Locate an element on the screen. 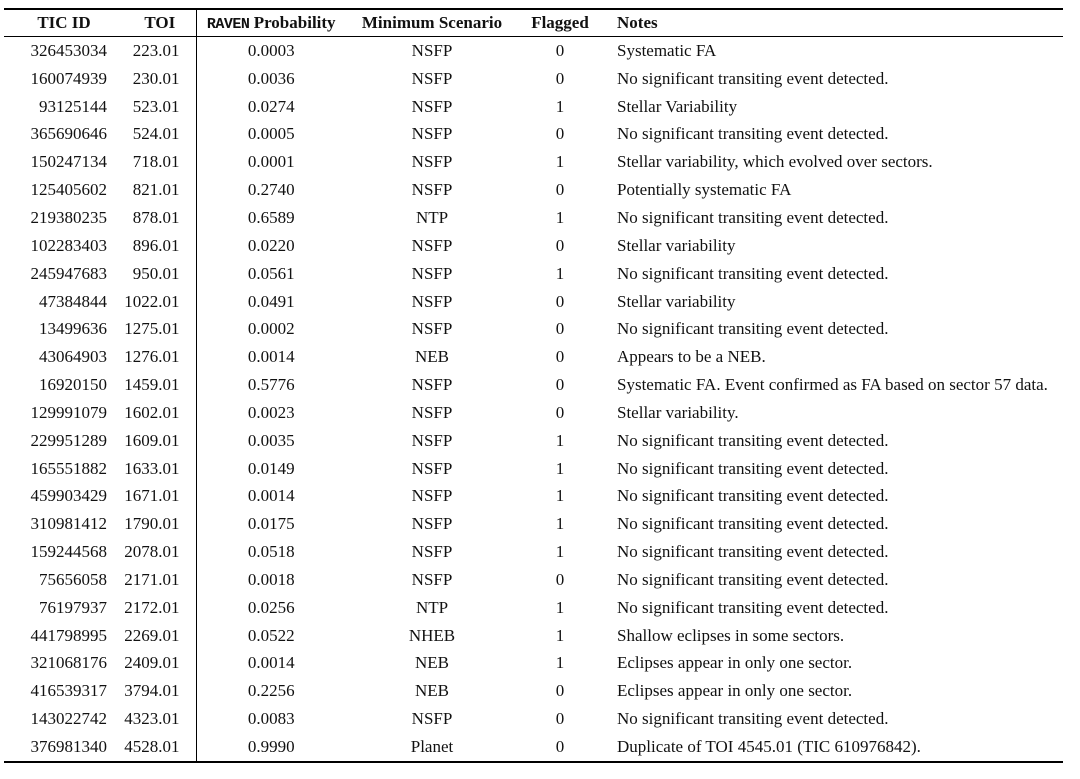 This screenshot has width=1080, height=779. cell-tic-id: 229951289 is located at coordinates (69, 440).